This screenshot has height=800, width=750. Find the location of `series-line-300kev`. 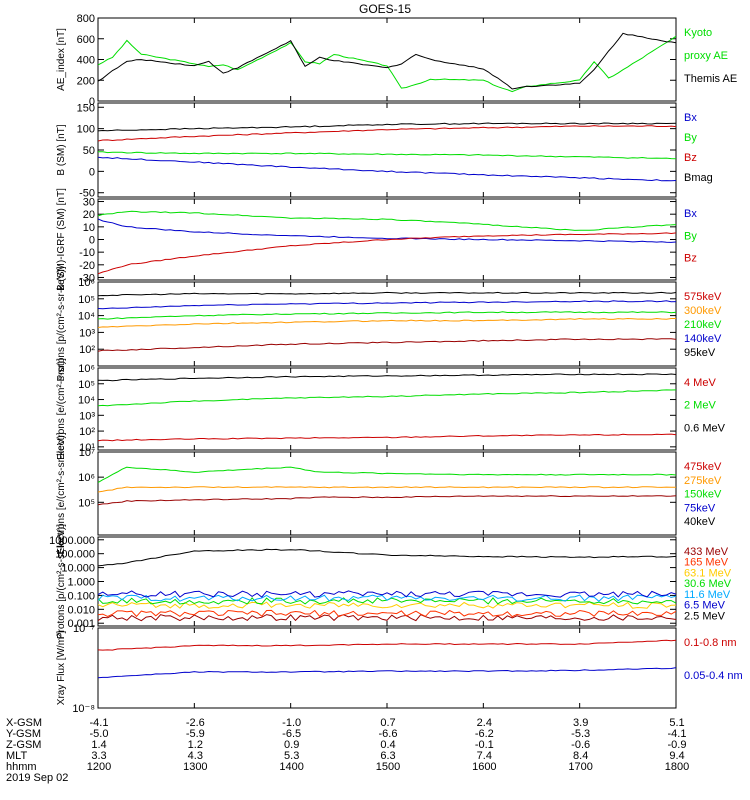

series-line-300kev is located at coordinates (387, 322).